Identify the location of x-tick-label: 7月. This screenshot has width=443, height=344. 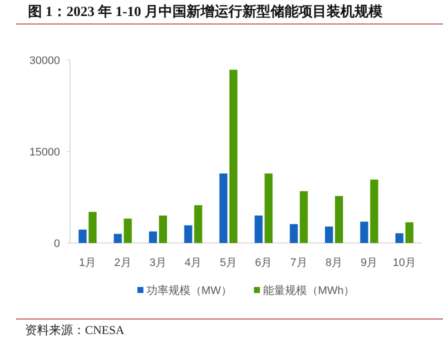
(299, 263).